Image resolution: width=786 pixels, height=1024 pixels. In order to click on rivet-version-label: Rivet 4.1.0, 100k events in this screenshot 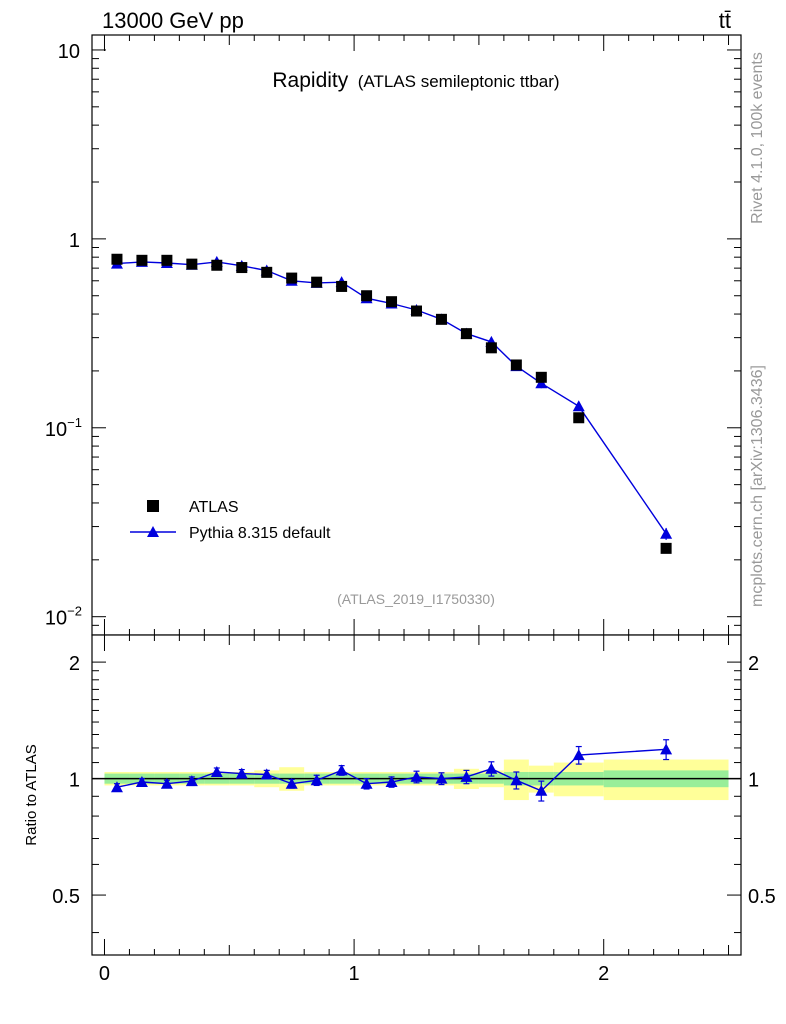, I will do `click(757, 138)`.